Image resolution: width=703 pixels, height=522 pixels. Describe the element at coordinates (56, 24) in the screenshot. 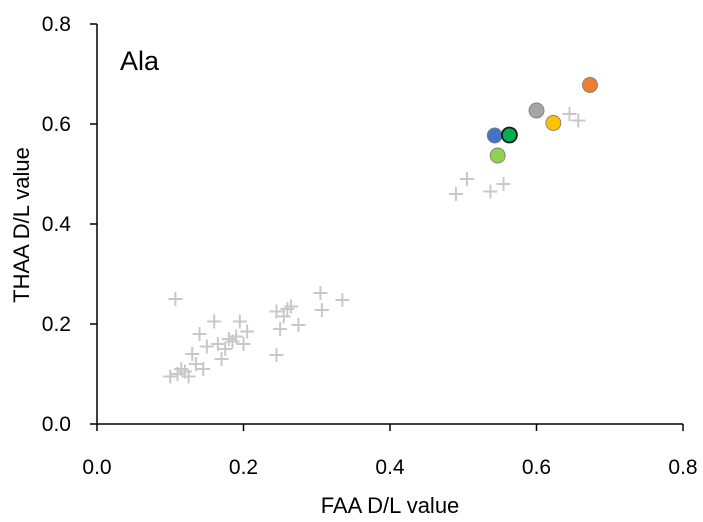

I see `y-tick-label: 0.8` at that location.